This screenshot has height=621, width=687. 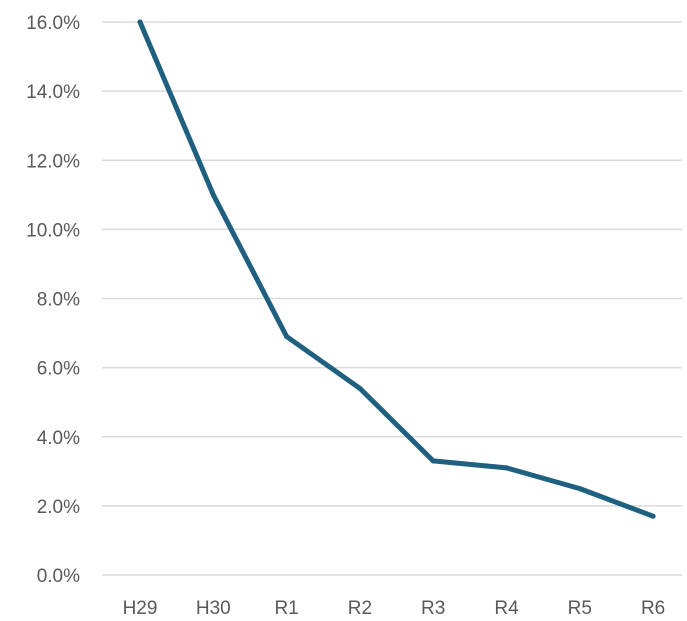 I want to click on y-tick-label: 14.0%, so click(x=53, y=92).